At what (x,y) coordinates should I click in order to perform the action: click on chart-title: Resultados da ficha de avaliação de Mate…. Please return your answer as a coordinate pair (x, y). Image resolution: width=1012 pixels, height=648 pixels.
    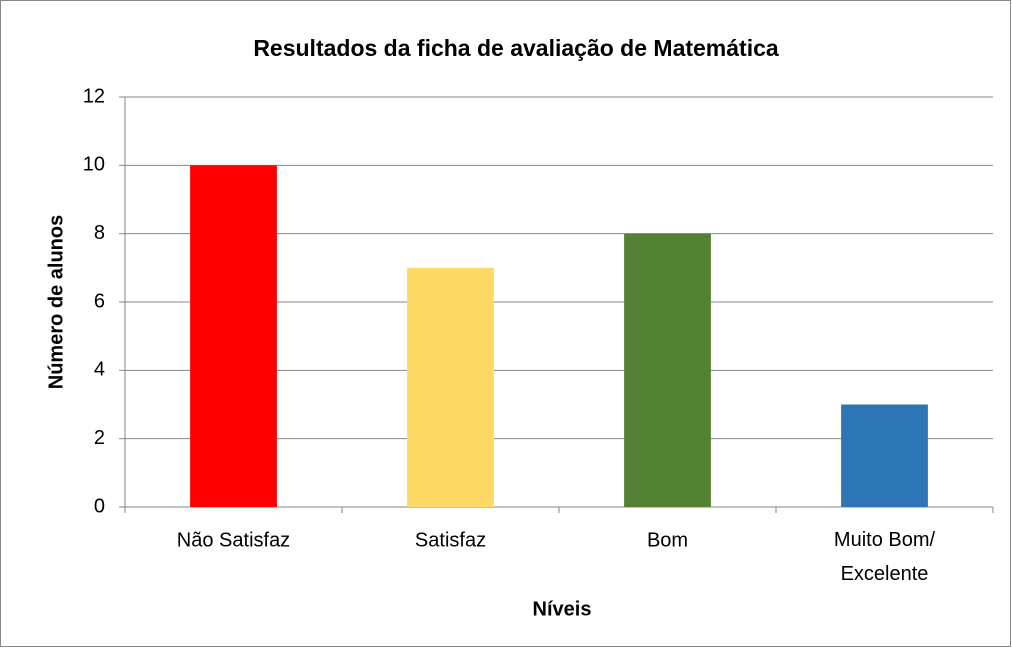
    Looking at the image, I should click on (516, 48).